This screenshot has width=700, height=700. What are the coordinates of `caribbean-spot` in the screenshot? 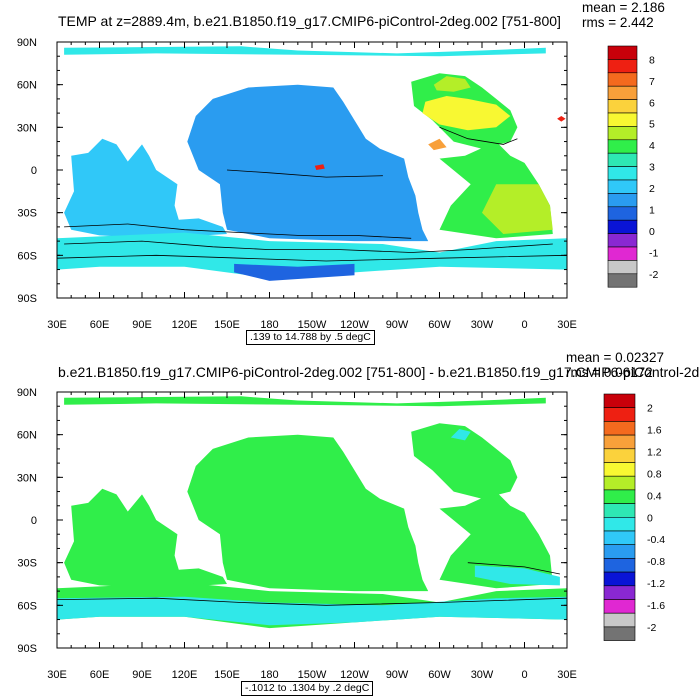 It's located at (437, 144).